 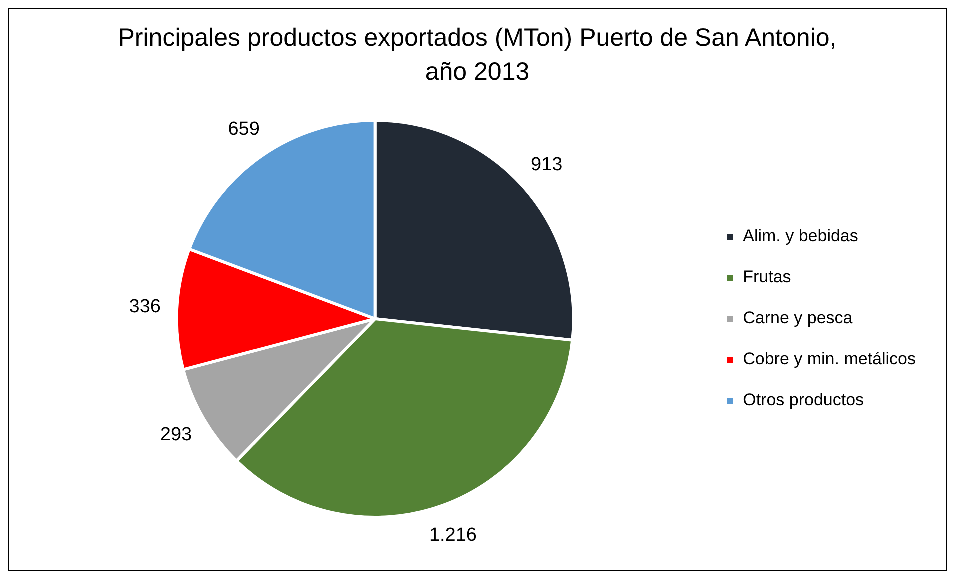 I want to click on legend-label: Carne y pesca, so click(x=798, y=318).